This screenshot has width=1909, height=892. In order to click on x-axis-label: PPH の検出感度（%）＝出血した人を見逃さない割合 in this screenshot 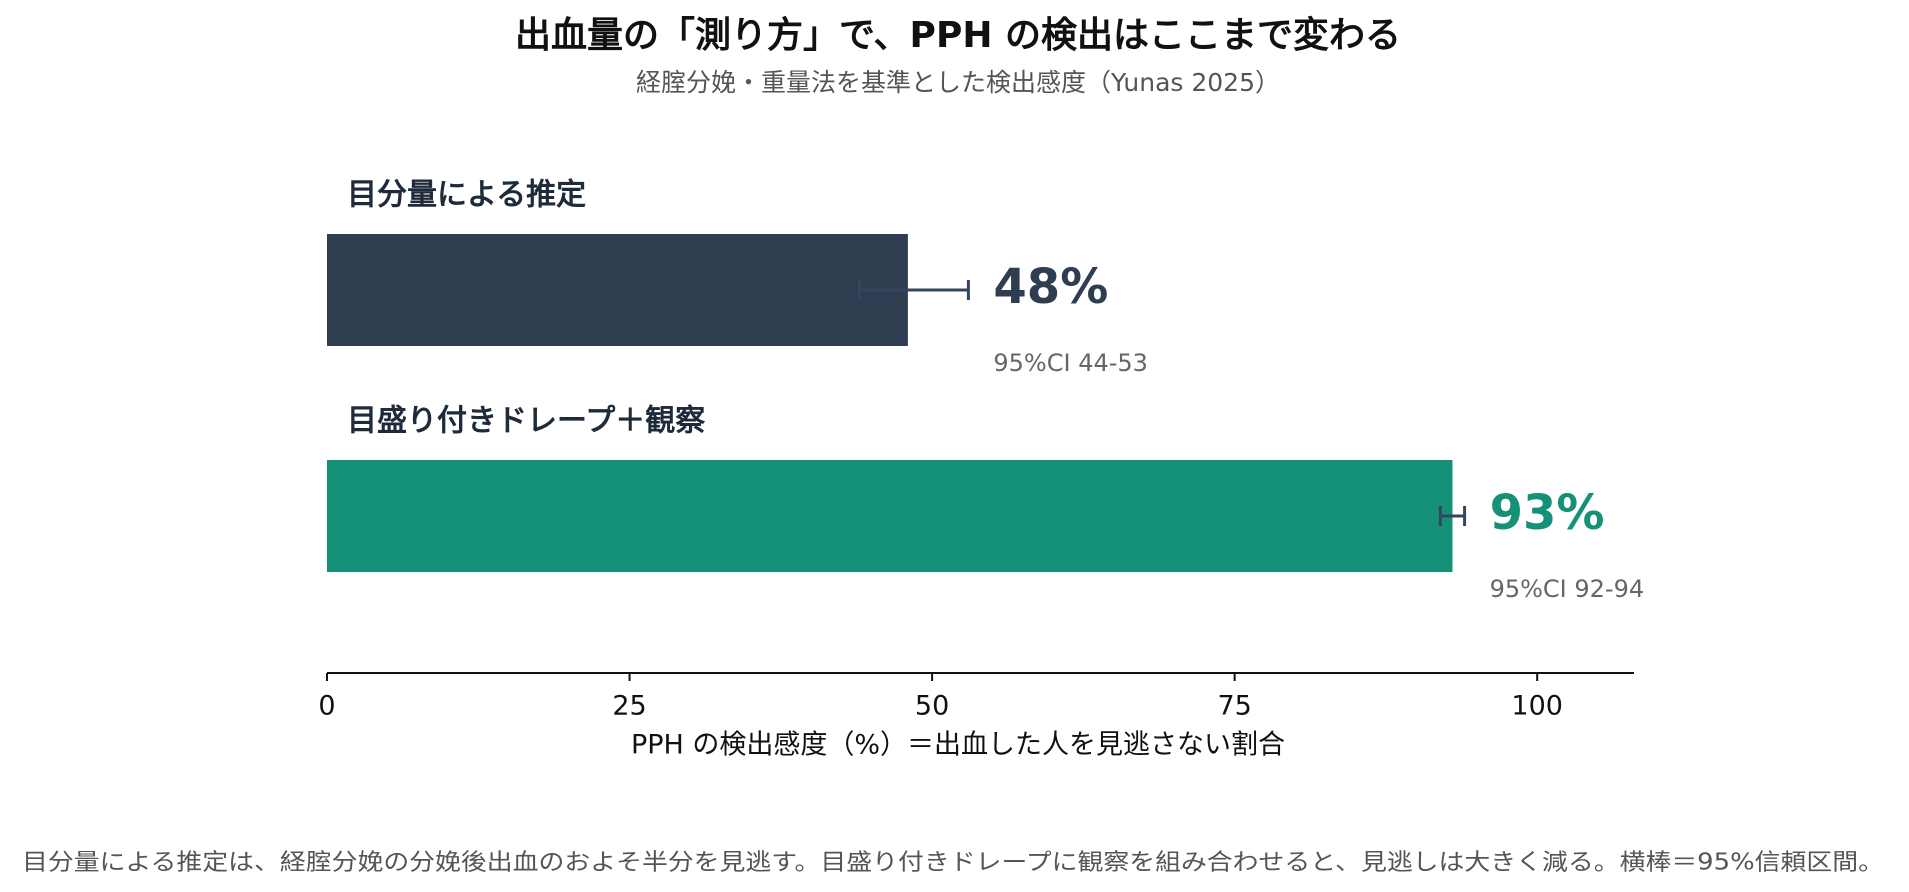, I will do `click(958, 745)`.